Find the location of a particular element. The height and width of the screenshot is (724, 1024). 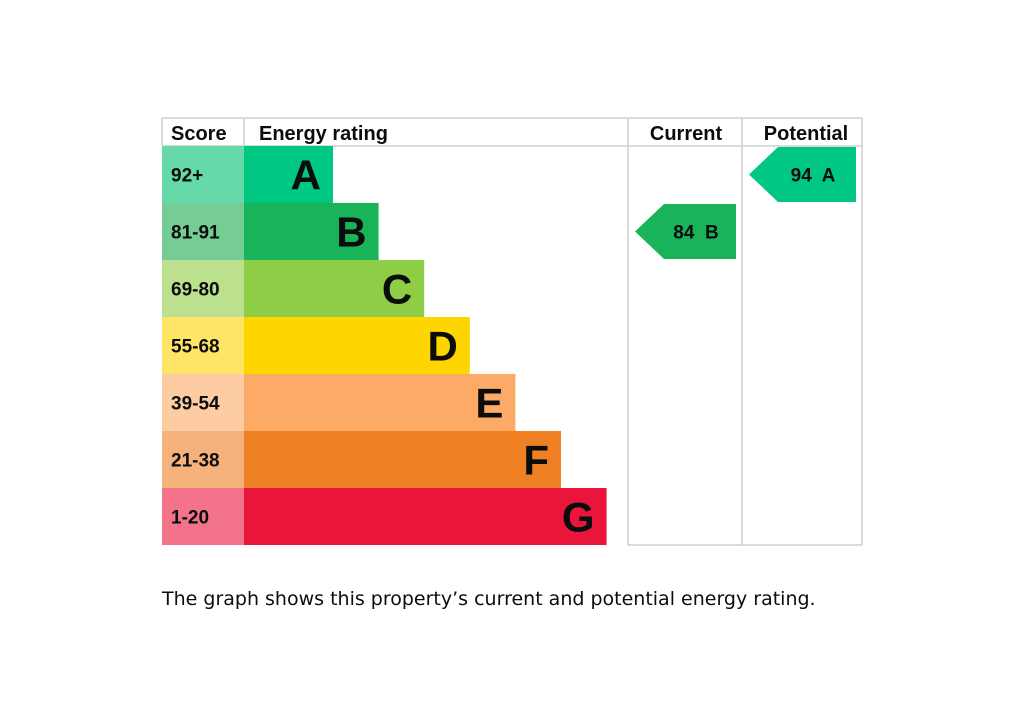

score-cell-c is located at coordinates (203, 288).